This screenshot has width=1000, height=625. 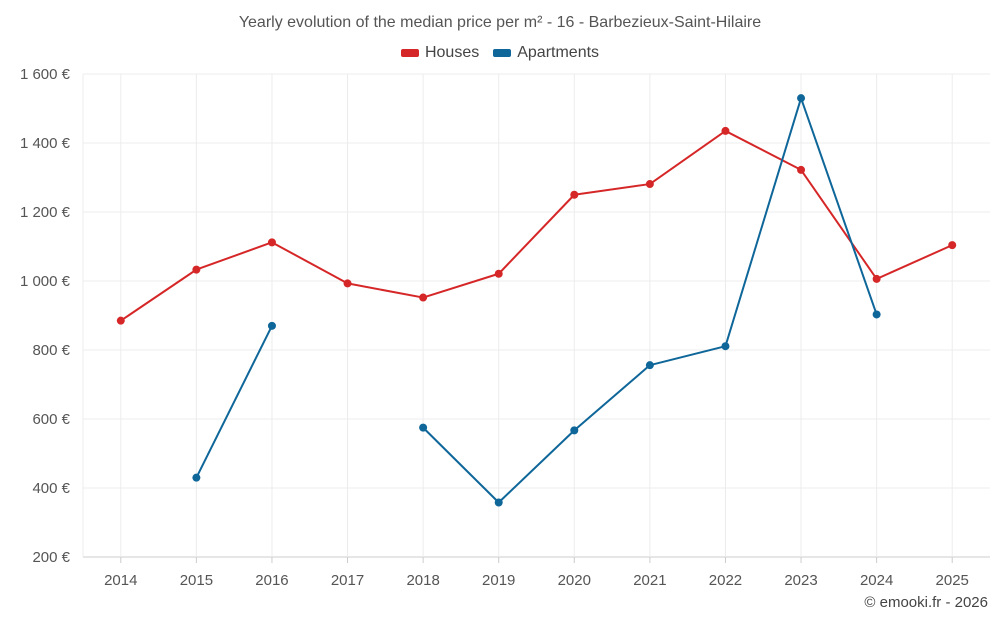 I want to click on series-line-apartments, so click(x=234, y=402).